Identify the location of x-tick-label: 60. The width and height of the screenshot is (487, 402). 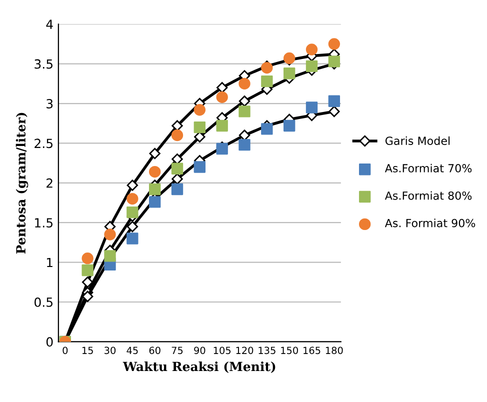
(154, 350).